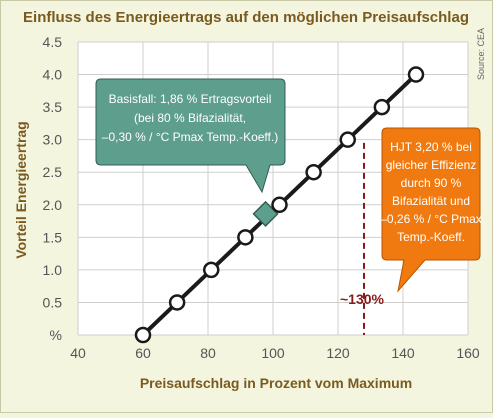 This screenshot has width=493, height=418. Describe the element at coordinates (53, 270) in the screenshot. I see `y-tick-label: 1.0` at that location.